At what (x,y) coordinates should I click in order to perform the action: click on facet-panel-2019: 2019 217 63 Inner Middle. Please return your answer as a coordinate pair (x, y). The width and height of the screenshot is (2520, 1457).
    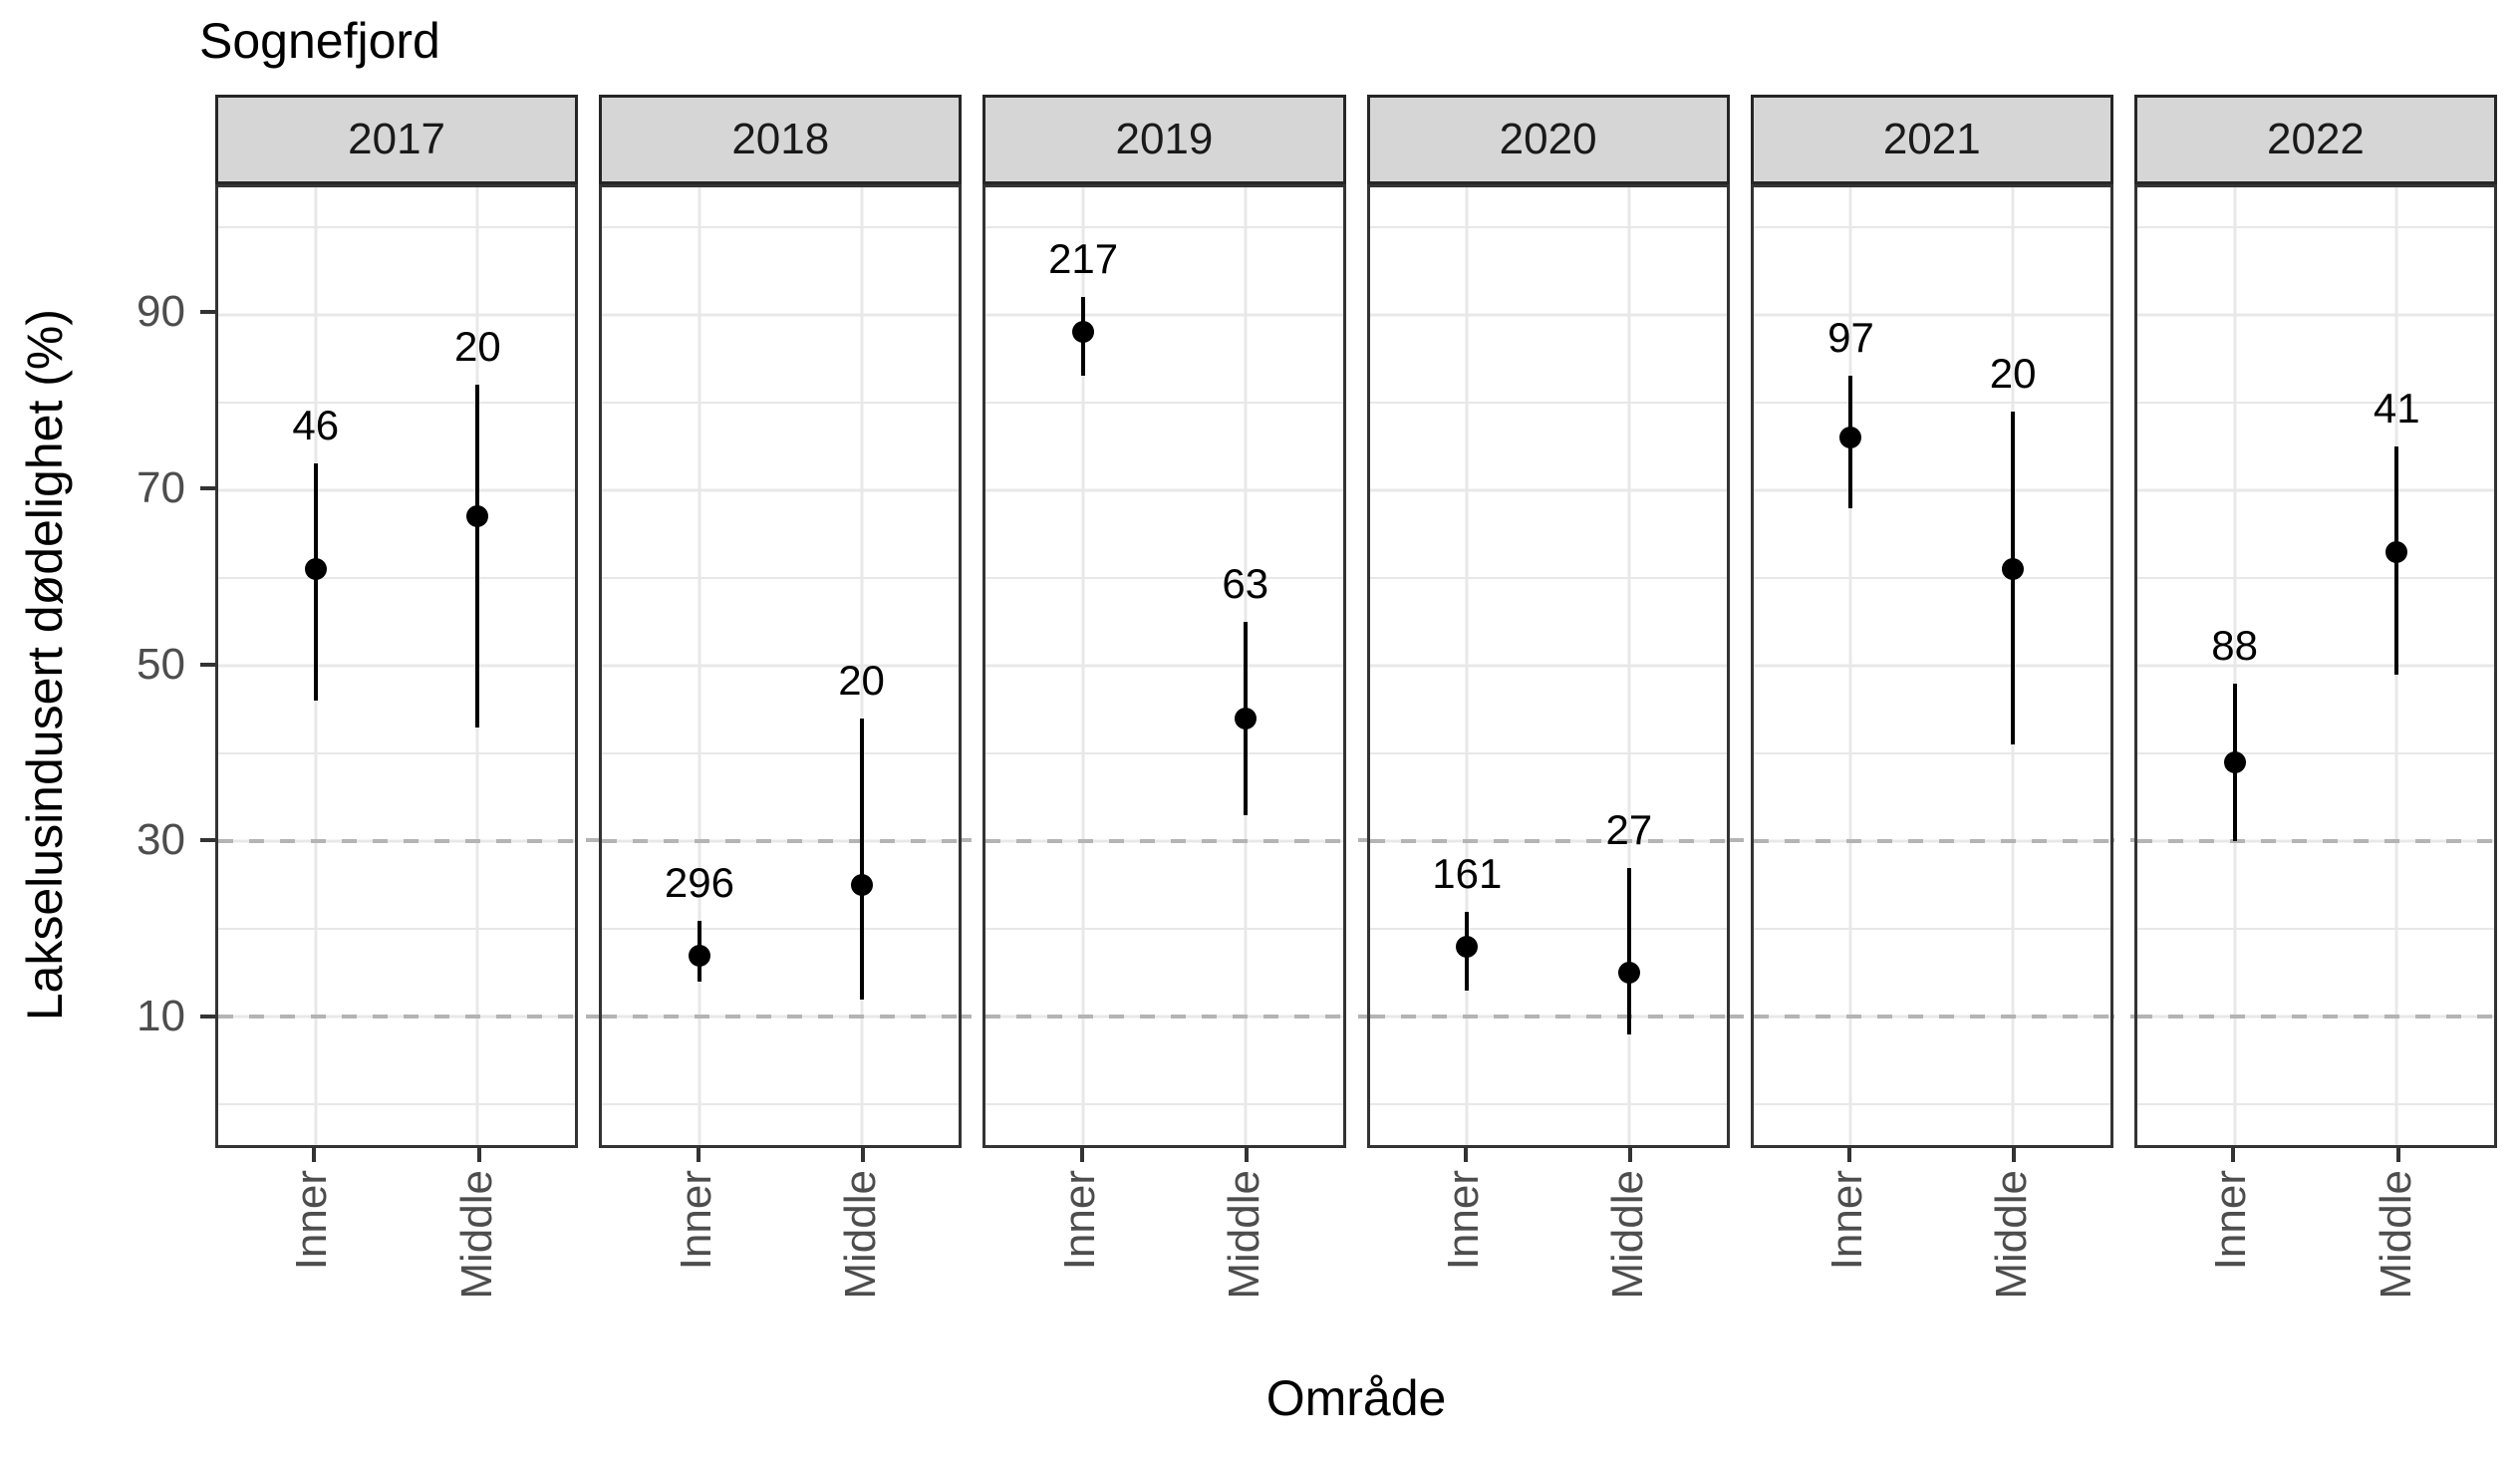
    Looking at the image, I should click on (1164, 771).